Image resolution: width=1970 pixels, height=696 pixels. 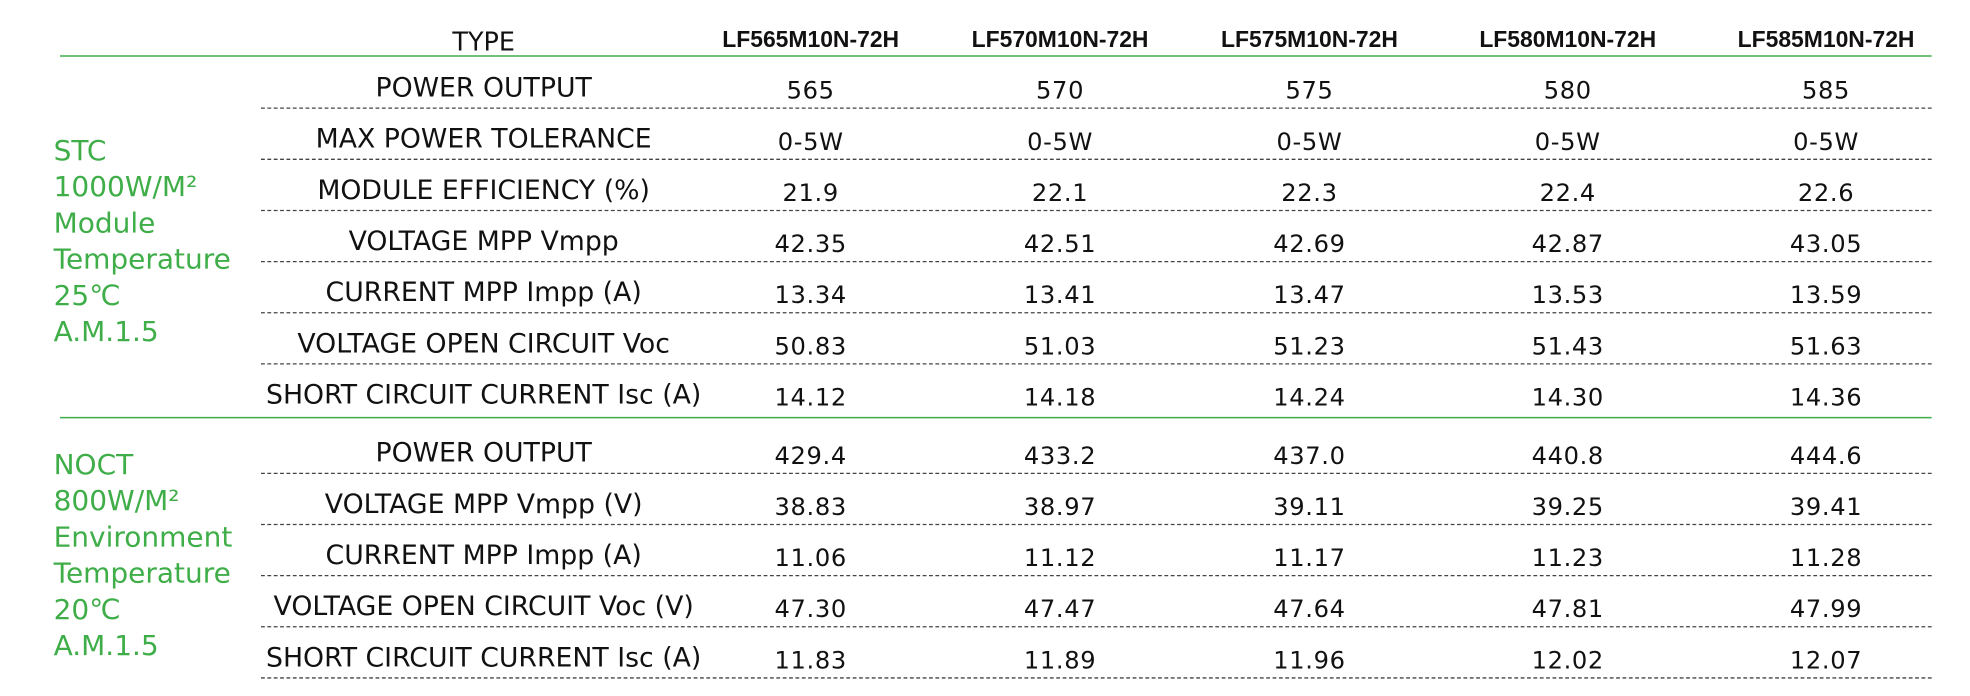 I want to click on cell-value: 51.23, so click(x=1309, y=346).